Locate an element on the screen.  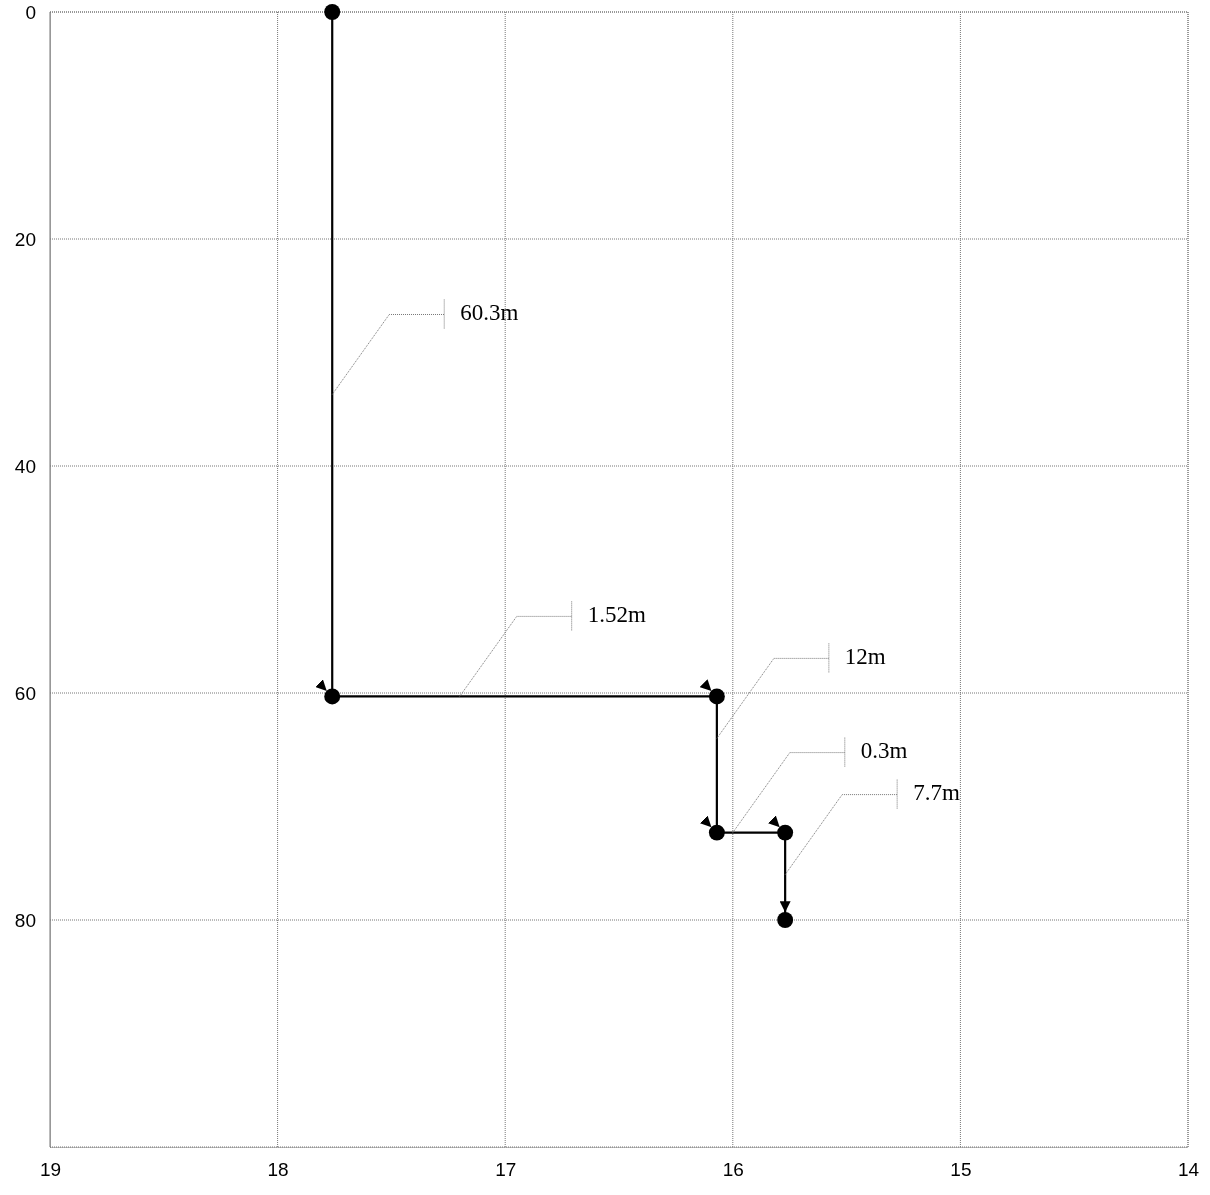
annotation: 1.52m is located at coordinates (616, 614).